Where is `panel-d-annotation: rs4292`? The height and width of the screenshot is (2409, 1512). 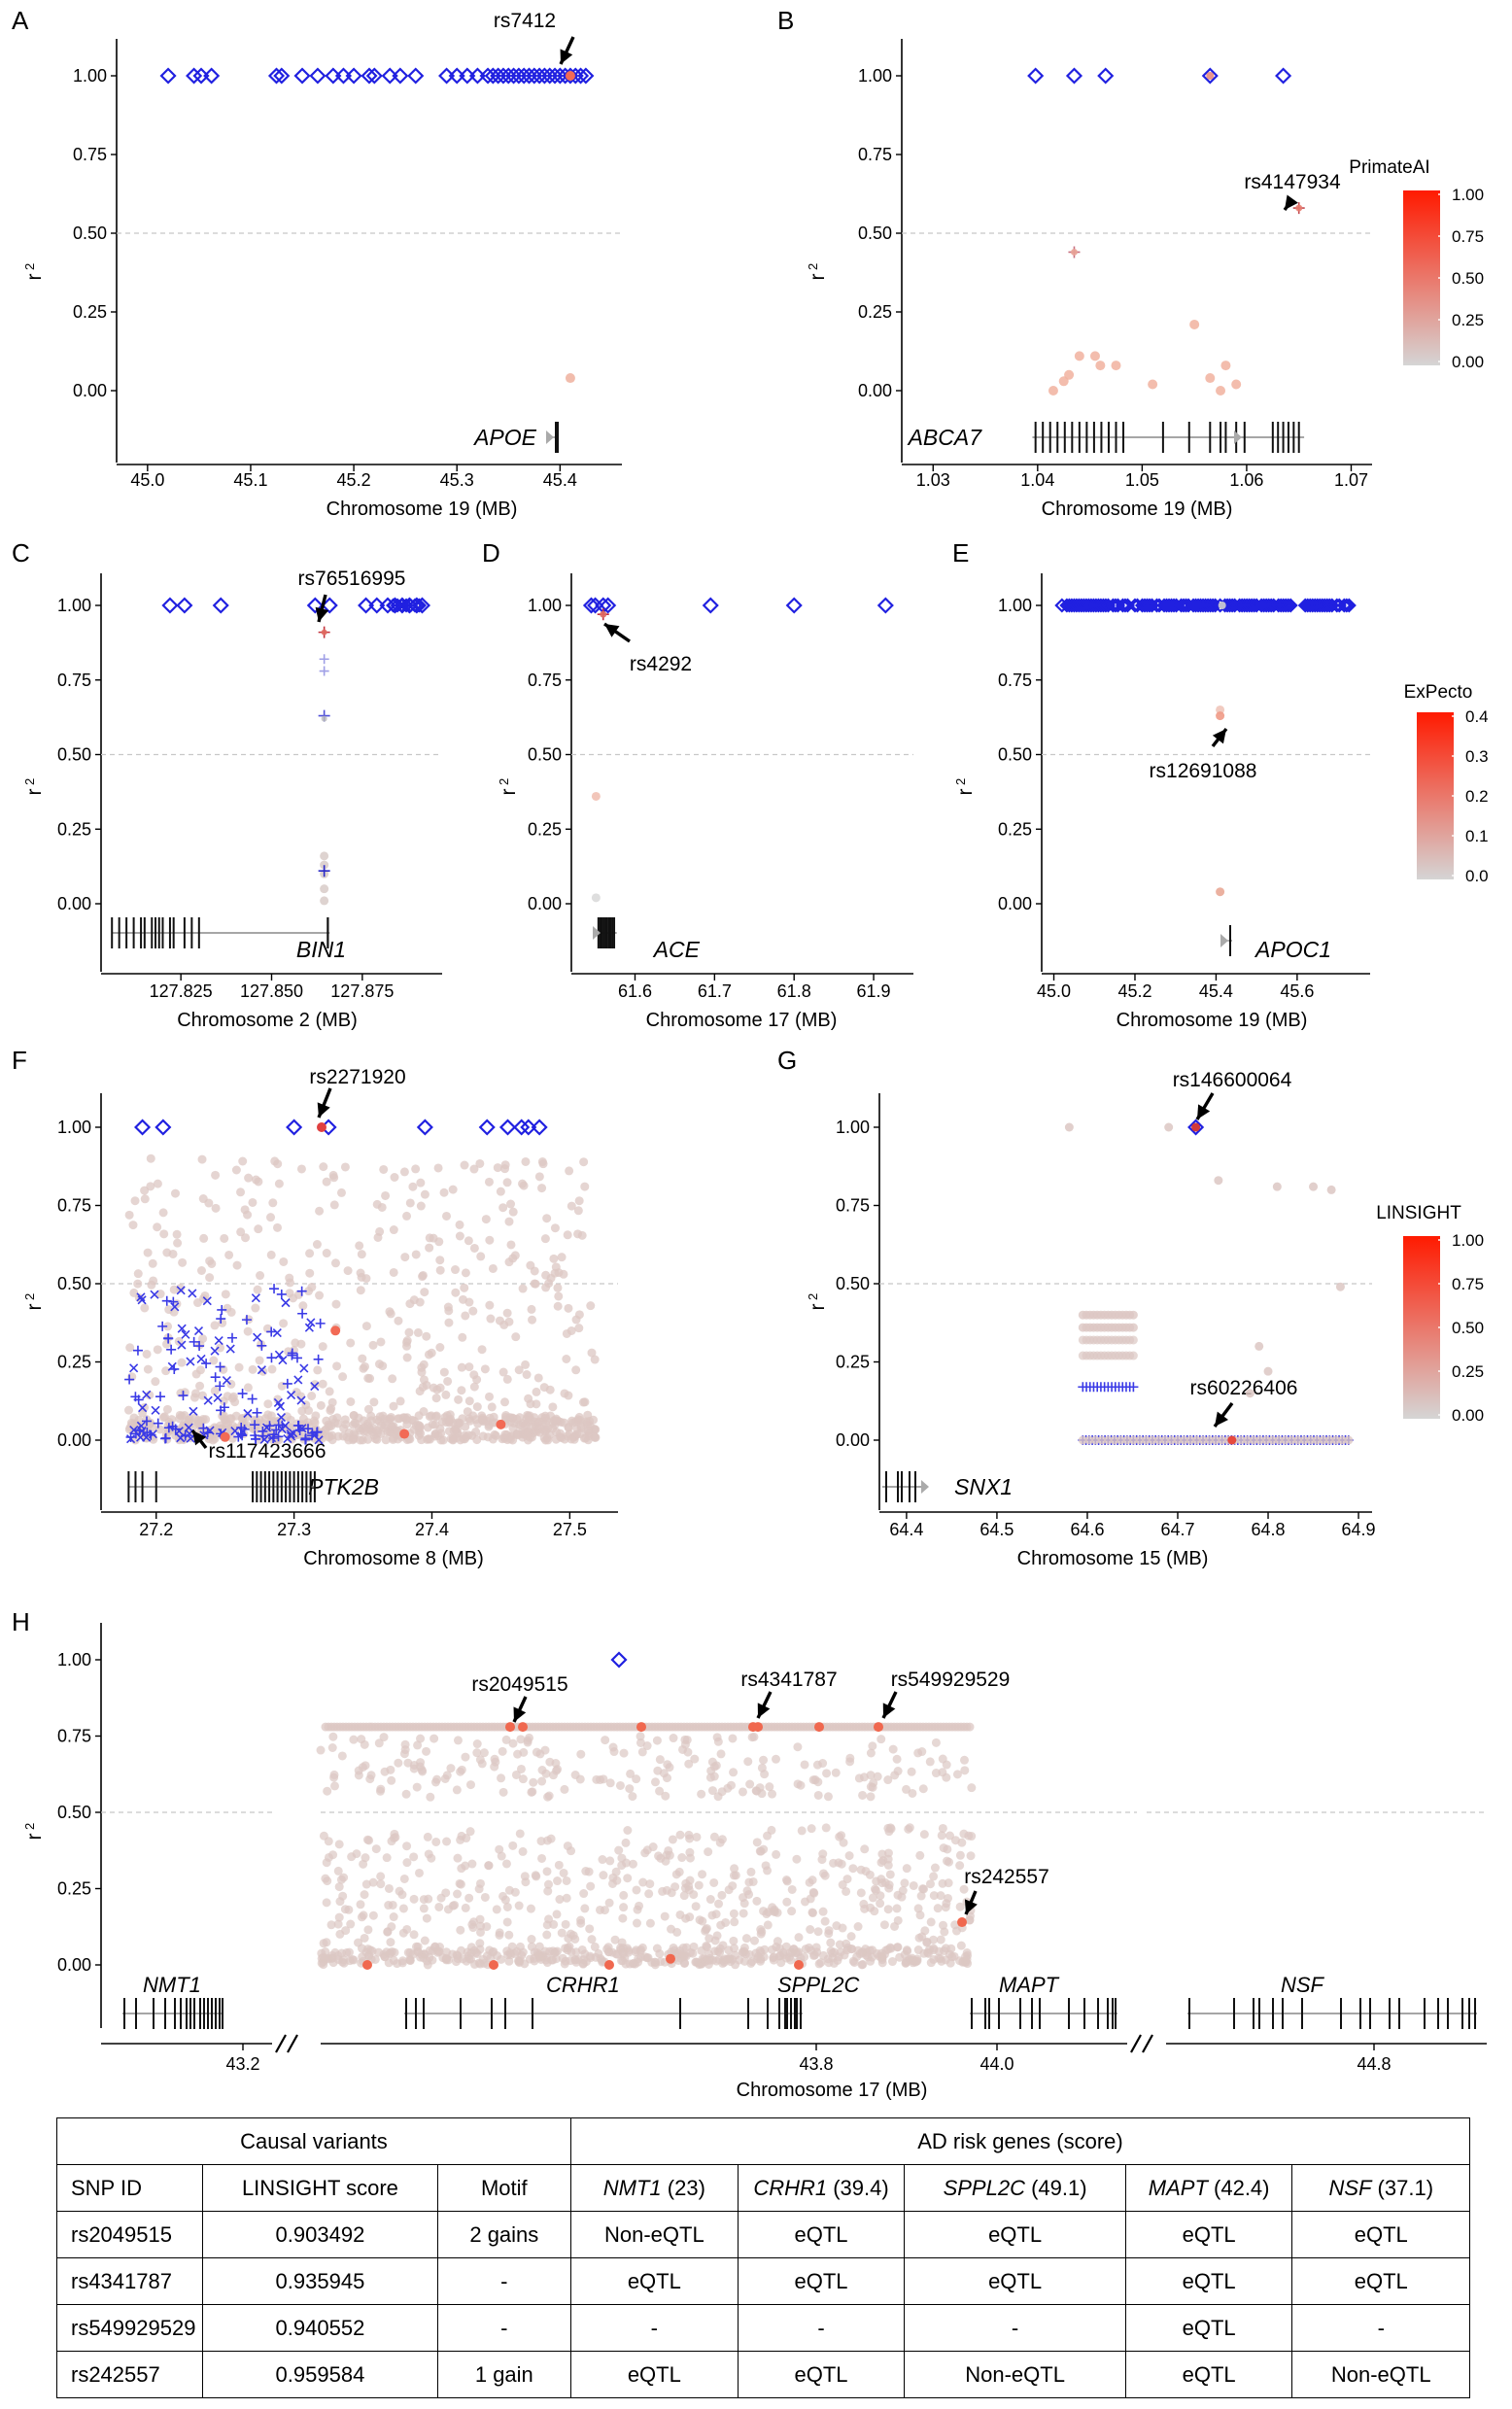
panel-d-annotation: rs4292 is located at coordinates (661, 664).